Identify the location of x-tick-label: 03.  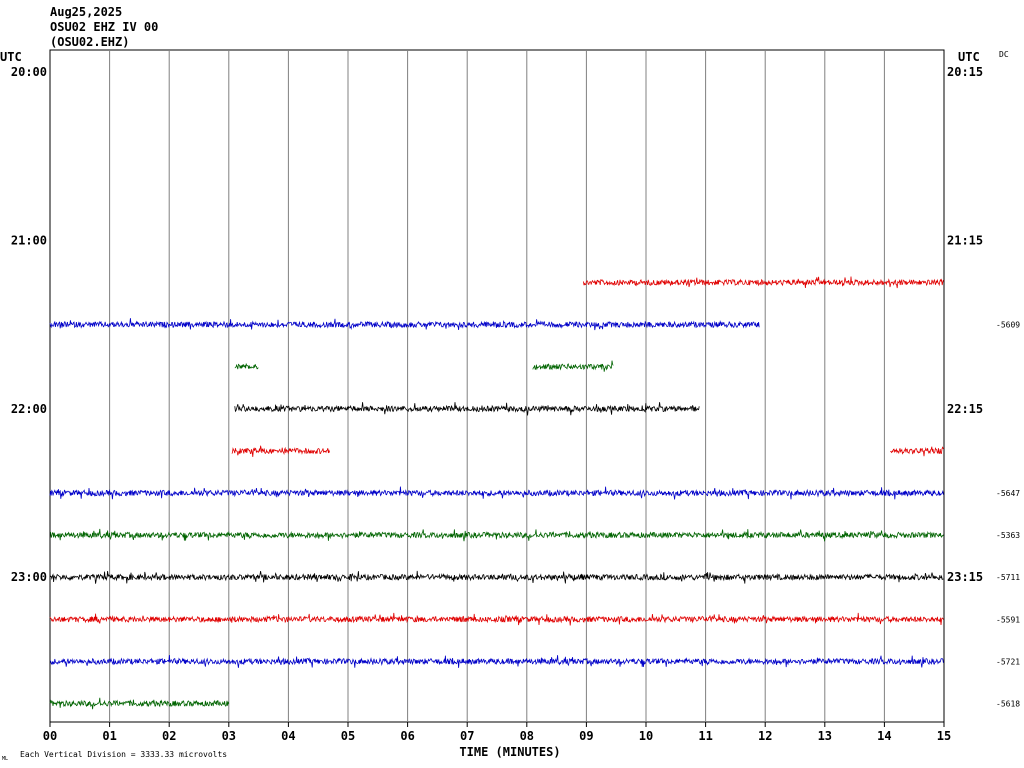
(229, 736).